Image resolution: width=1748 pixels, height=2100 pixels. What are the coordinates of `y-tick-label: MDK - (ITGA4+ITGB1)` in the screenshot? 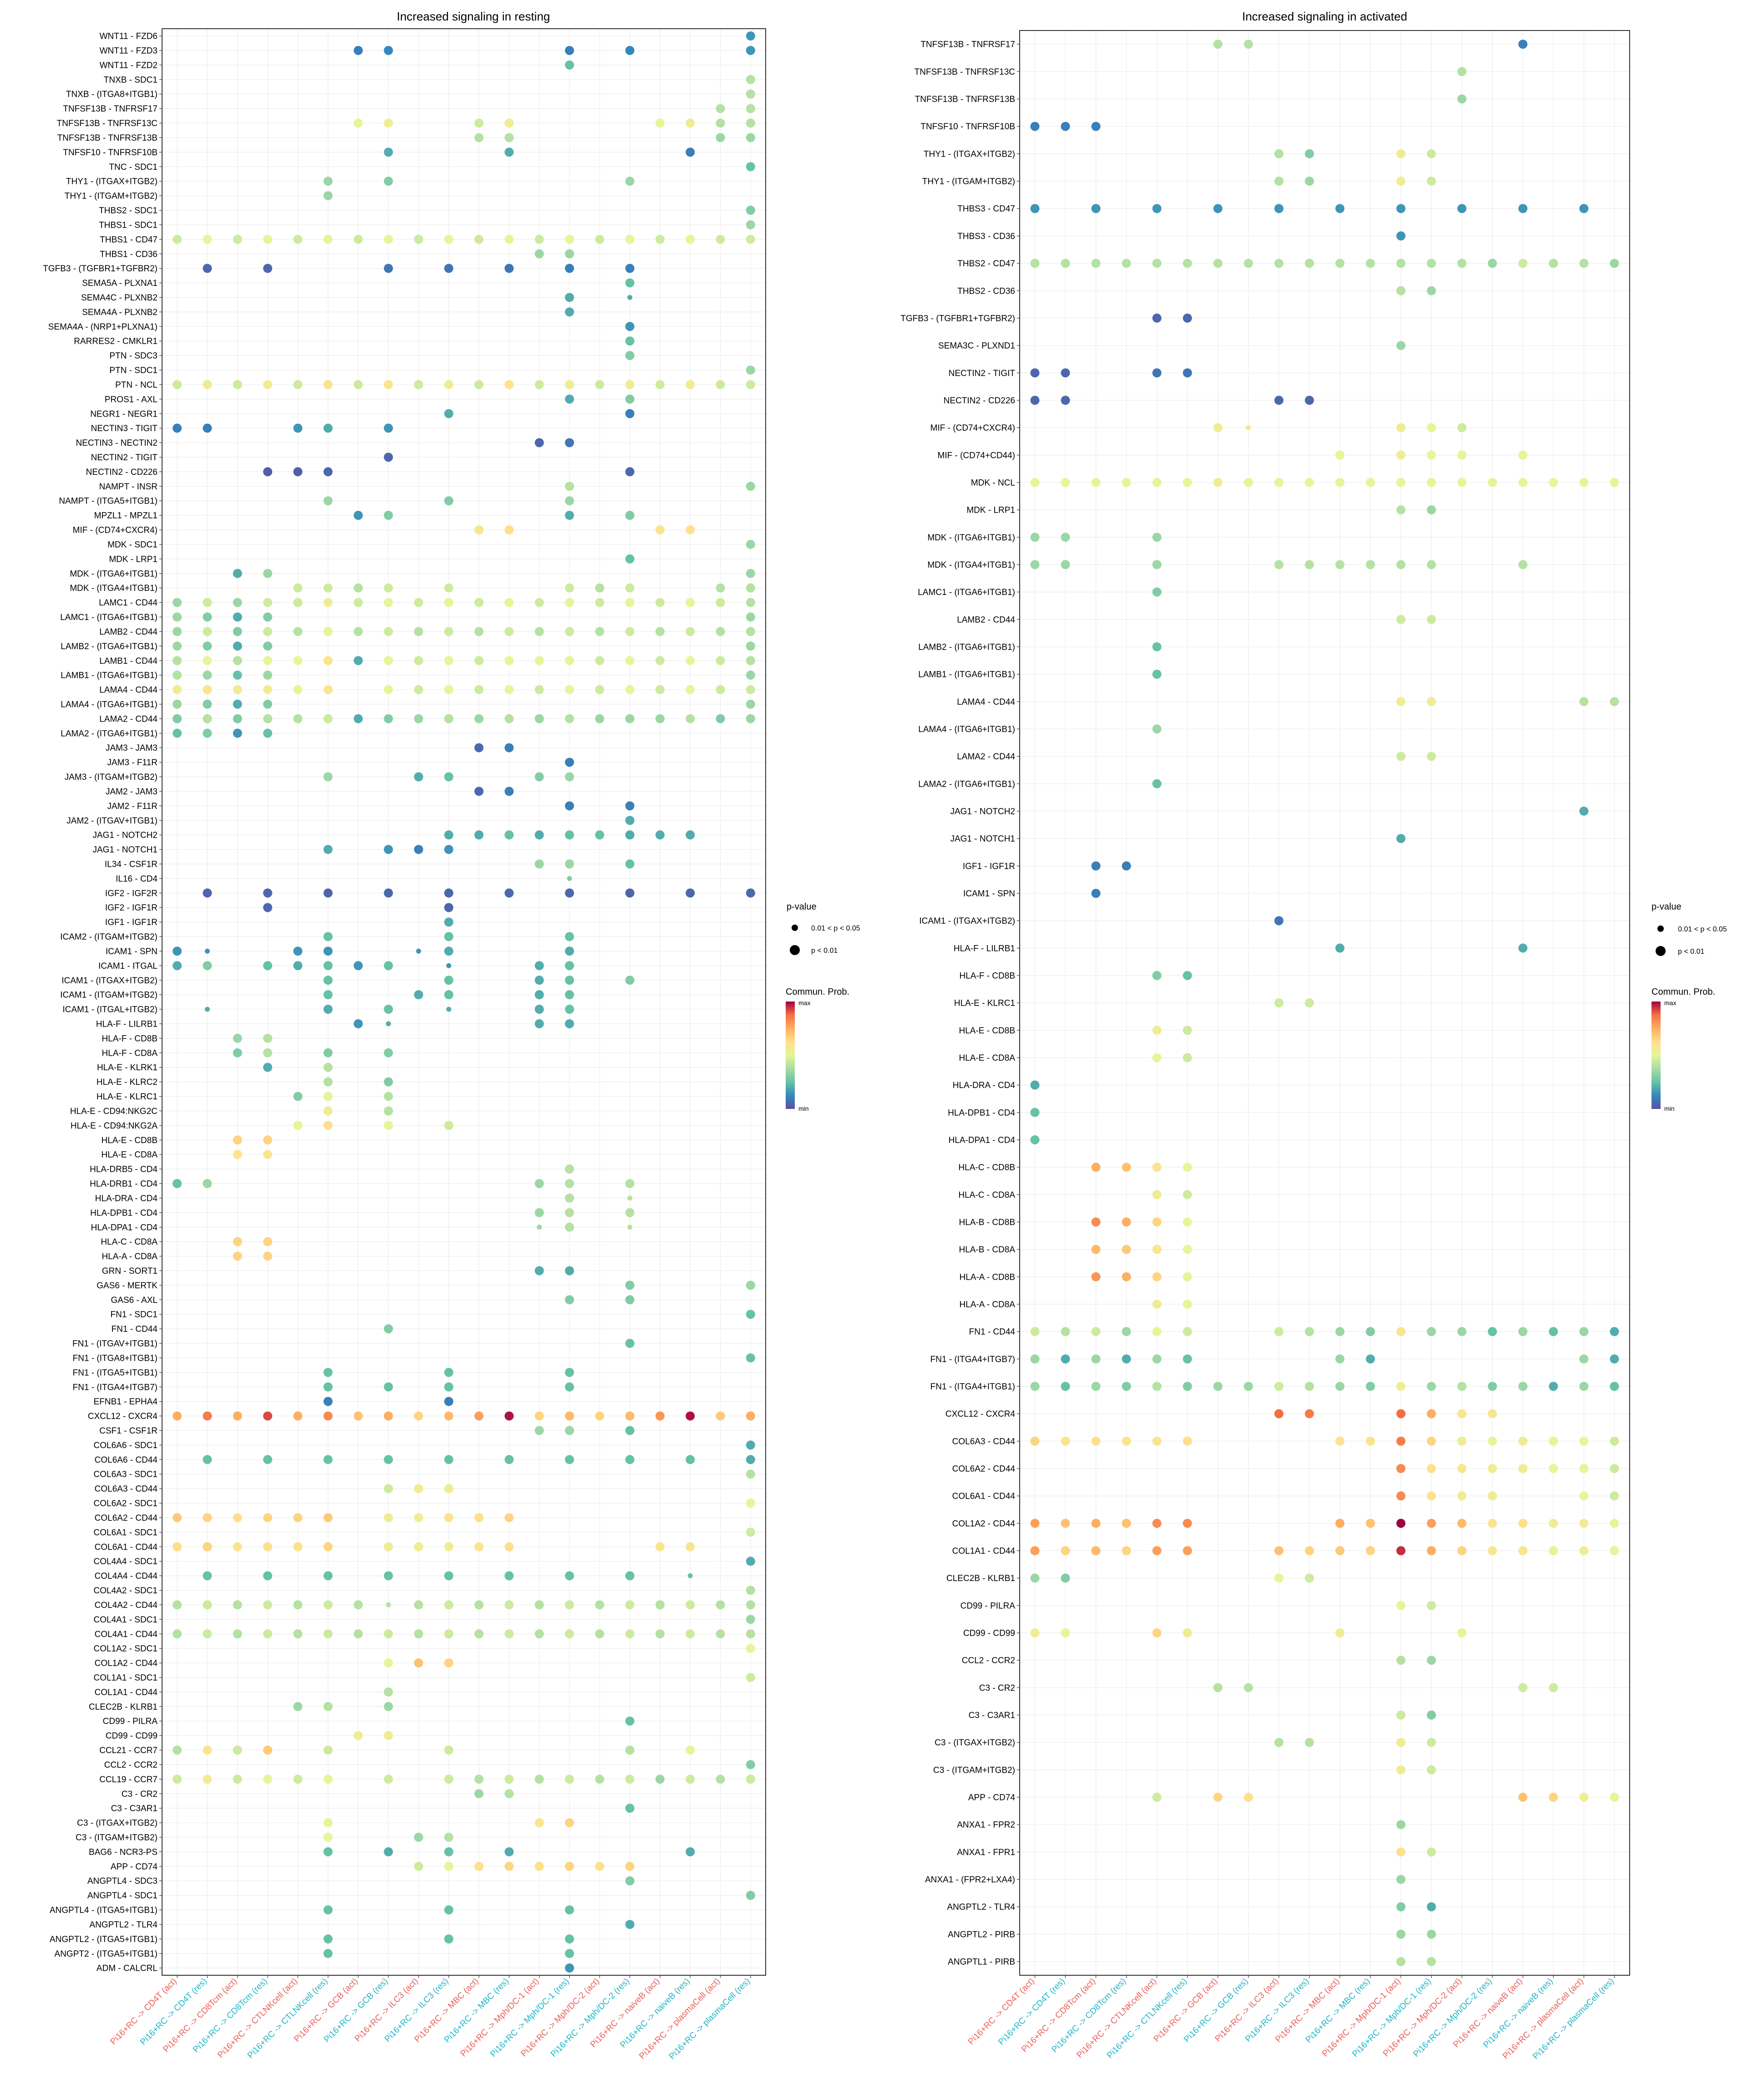 It's located at (114, 588).